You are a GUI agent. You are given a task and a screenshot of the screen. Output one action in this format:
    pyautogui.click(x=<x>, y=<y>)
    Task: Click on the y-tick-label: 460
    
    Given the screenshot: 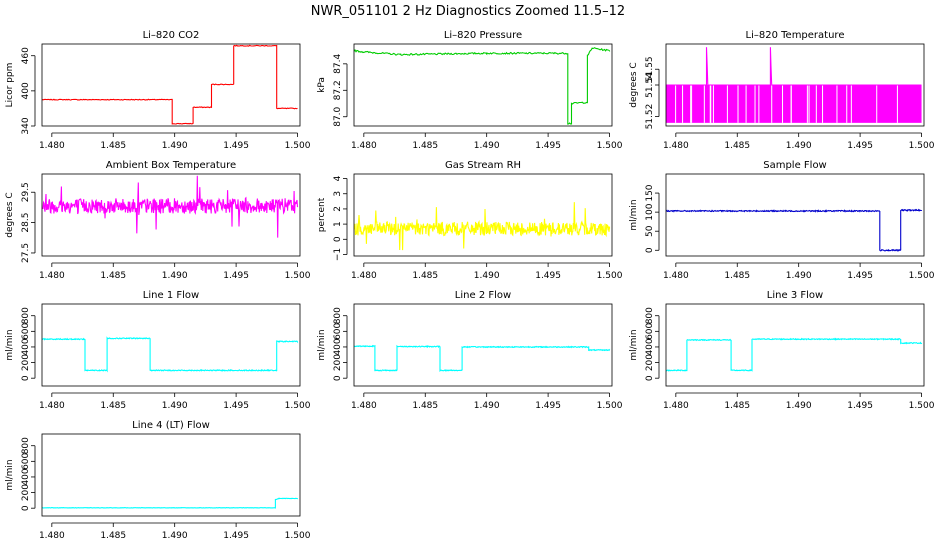 What is the action you would take?
    pyautogui.click(x=26, y=55)
    